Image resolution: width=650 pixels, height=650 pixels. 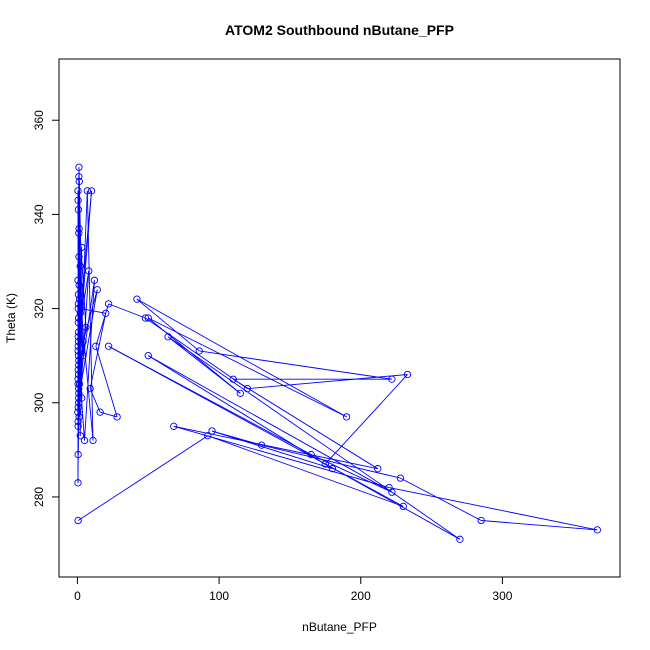 What do you see at coordinates (361, 596) in the screenshot?
I see `x-tick-label: 200` at bounding box center [361, 596].